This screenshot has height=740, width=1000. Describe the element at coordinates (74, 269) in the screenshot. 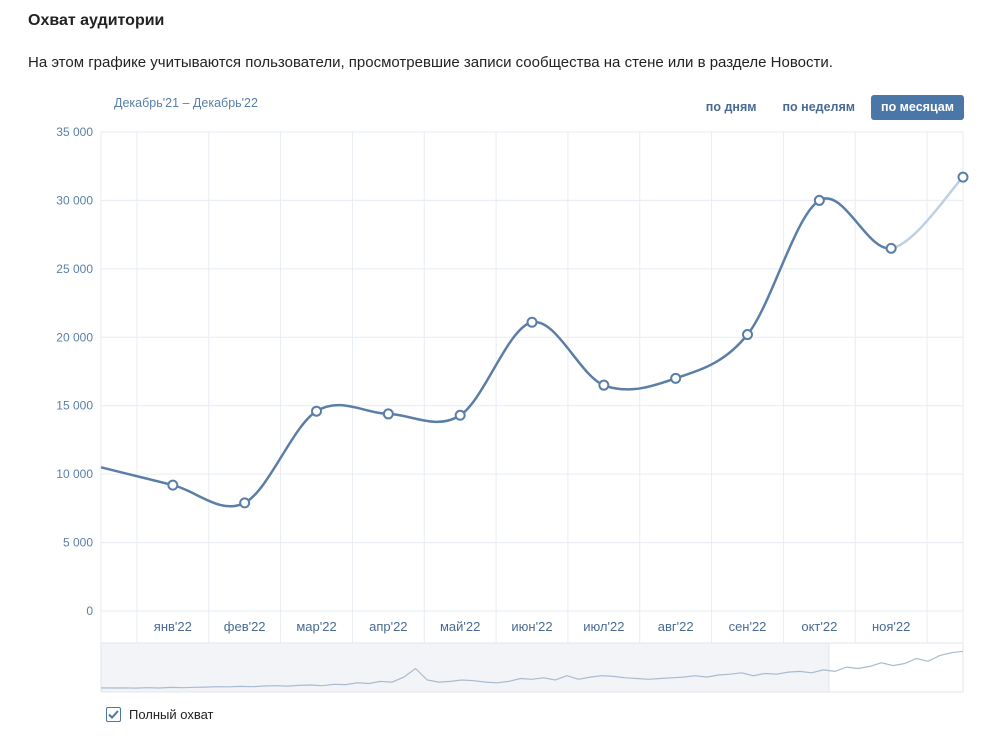

I see `y-tick-label: 25 000` at that location.